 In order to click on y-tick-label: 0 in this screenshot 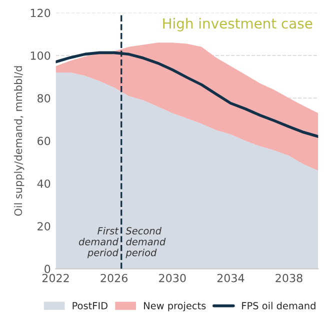, I will do `click(47, 269)`.